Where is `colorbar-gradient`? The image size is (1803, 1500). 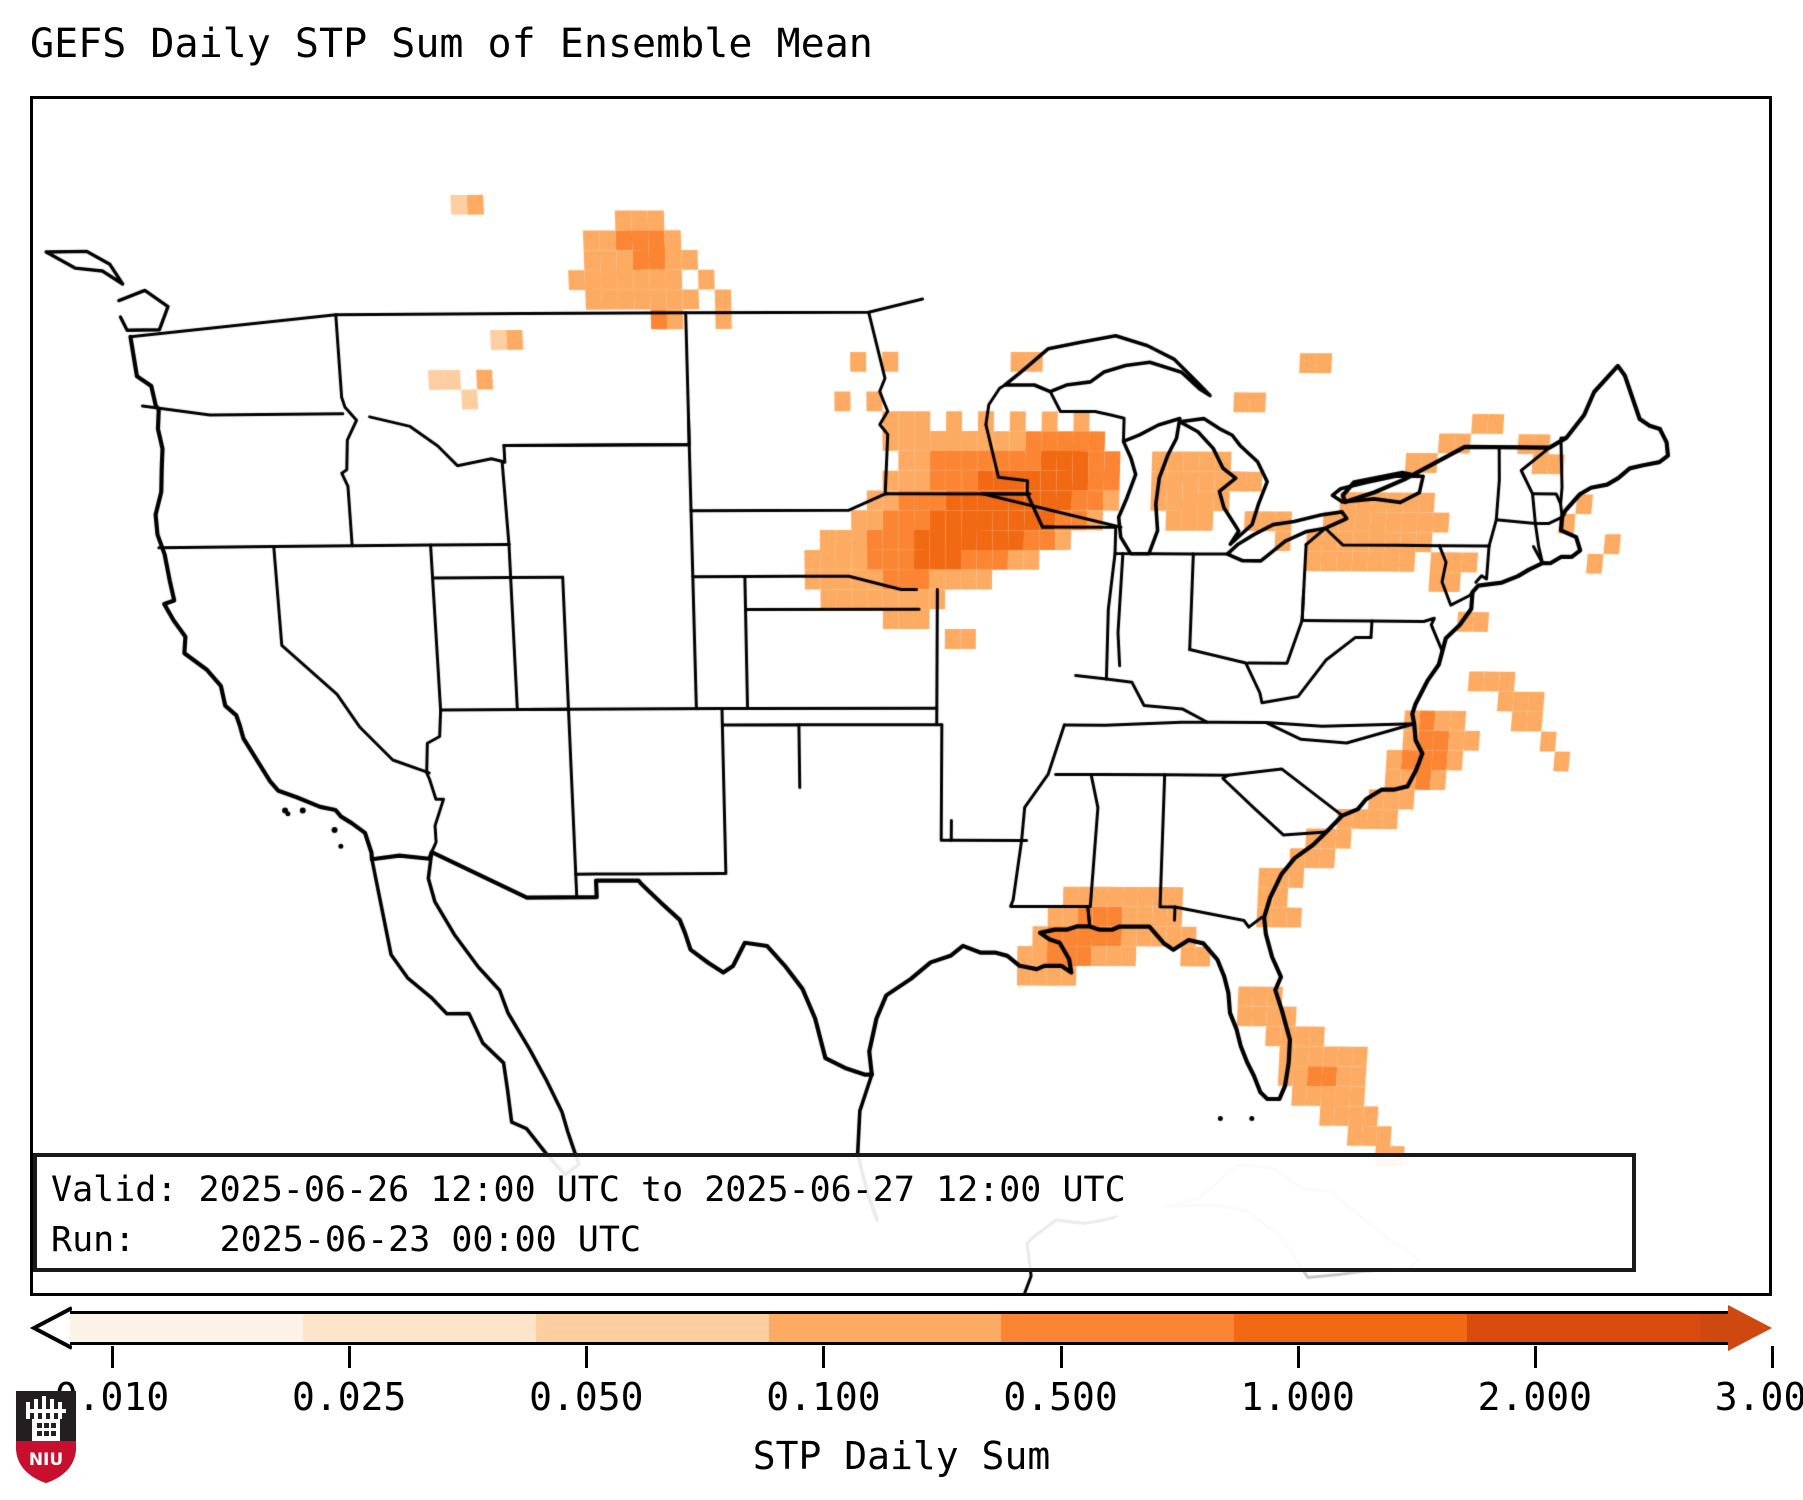
colorbar-gradient is located at coordinates (900, 1328).